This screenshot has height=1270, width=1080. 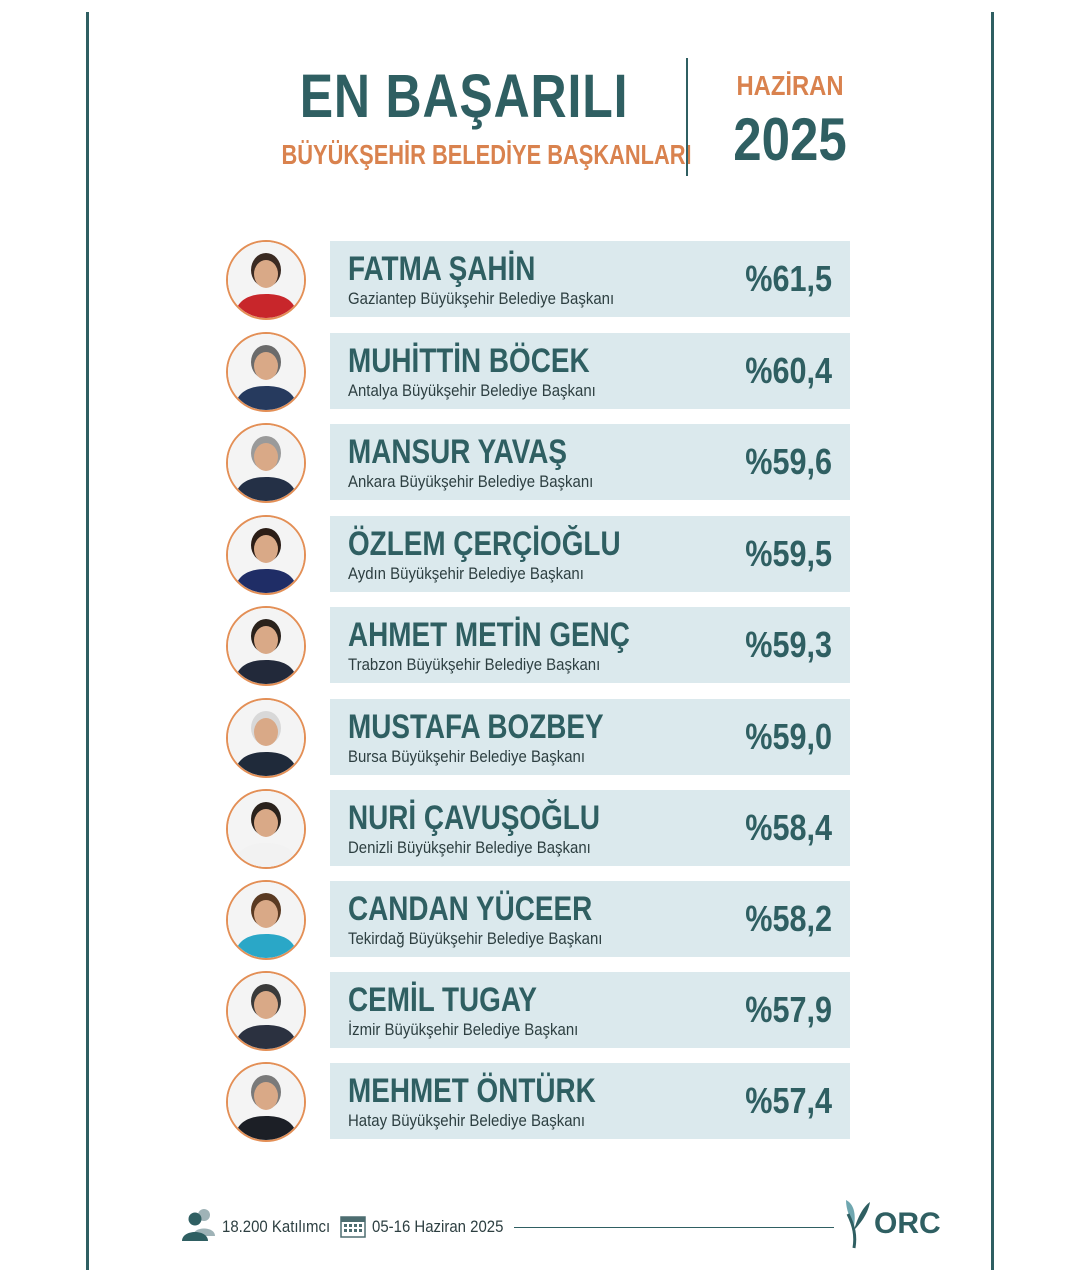 What do you see at coordinates (474, 818) in the screenshot?
I see `mayor-name: NURİ ÇAVUŞOĞLU` at bounding box center [474, 818].